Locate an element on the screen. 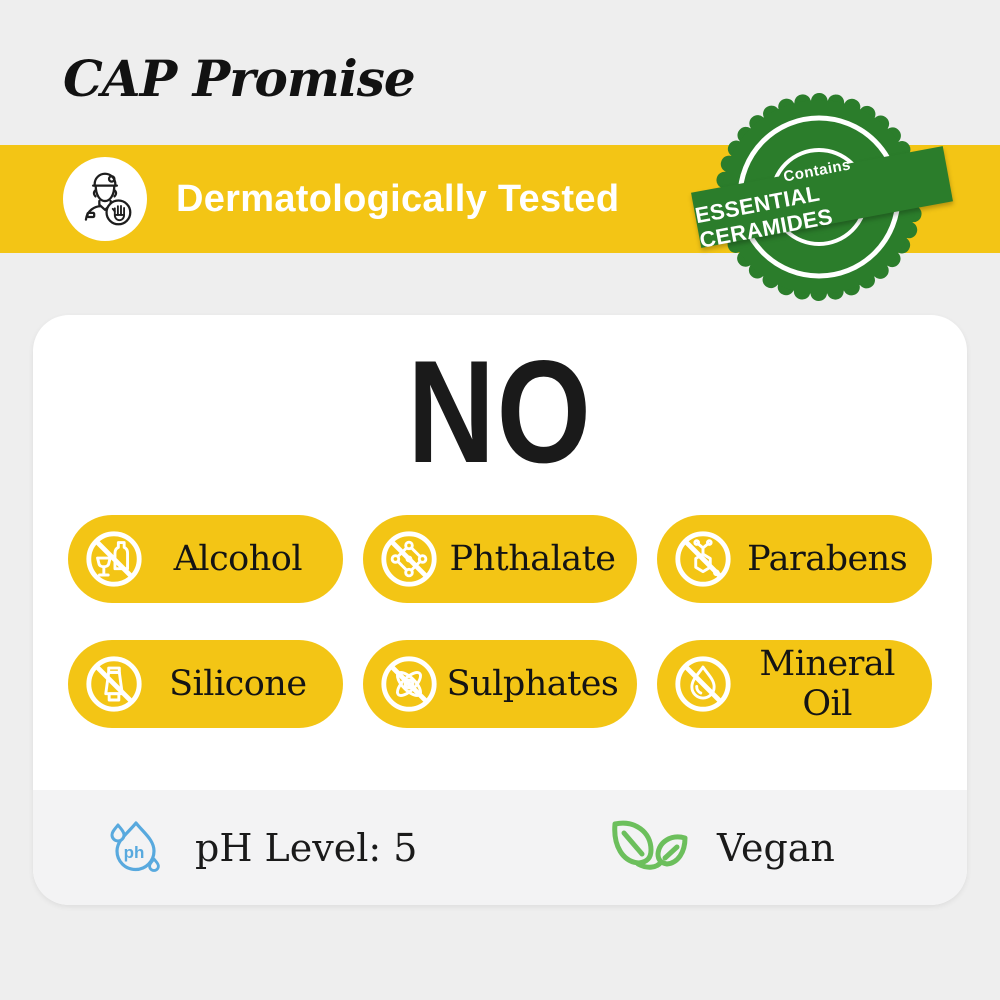 The width and height of the screenshot is (1000, 1000). pill-phthalate: Phthalate is located at coordinates (500, 559).